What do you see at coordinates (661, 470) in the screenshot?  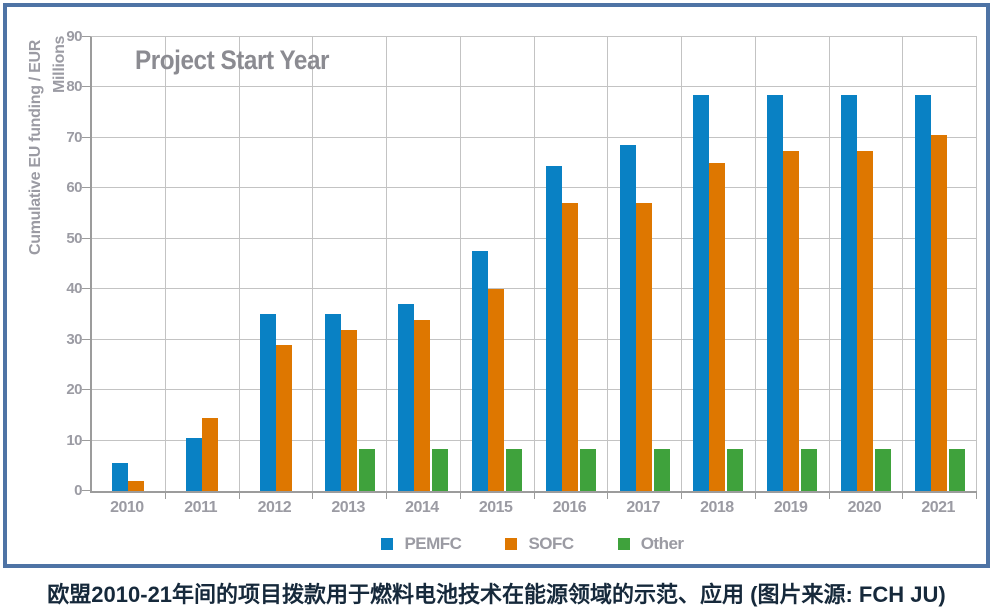 I see `bar-other-2017` at bounding box center [661, 470].